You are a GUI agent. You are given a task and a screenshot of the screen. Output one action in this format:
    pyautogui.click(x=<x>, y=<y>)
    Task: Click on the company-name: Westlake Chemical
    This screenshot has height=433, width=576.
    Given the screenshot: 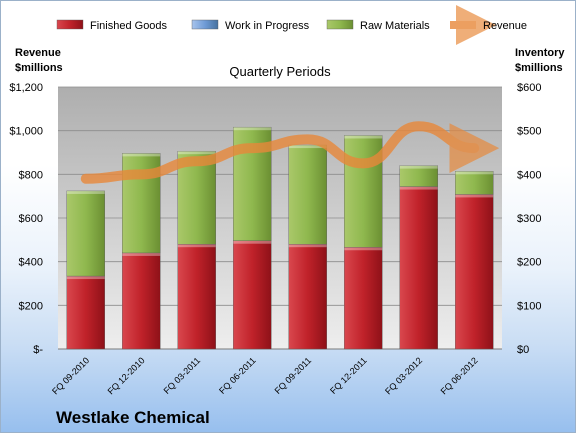 What is the action you would take?
    pyautogui.click(x=133, y=417)
    